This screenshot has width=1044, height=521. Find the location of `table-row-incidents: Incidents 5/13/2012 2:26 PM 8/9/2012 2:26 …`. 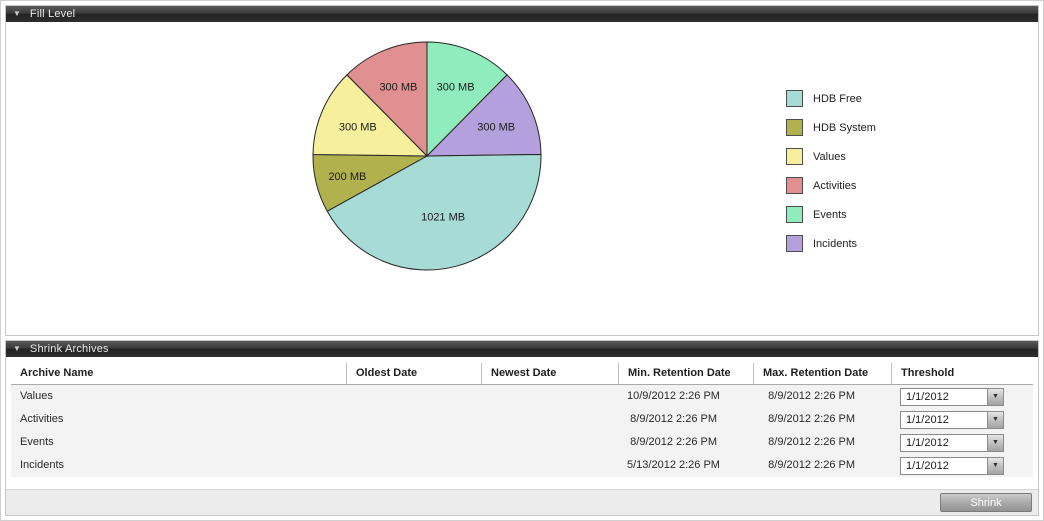

table-row-incidents: Incidents 5/13/2012 2:26 PM 8/9/2012 2:26 … is located at coordinates (522, 465).